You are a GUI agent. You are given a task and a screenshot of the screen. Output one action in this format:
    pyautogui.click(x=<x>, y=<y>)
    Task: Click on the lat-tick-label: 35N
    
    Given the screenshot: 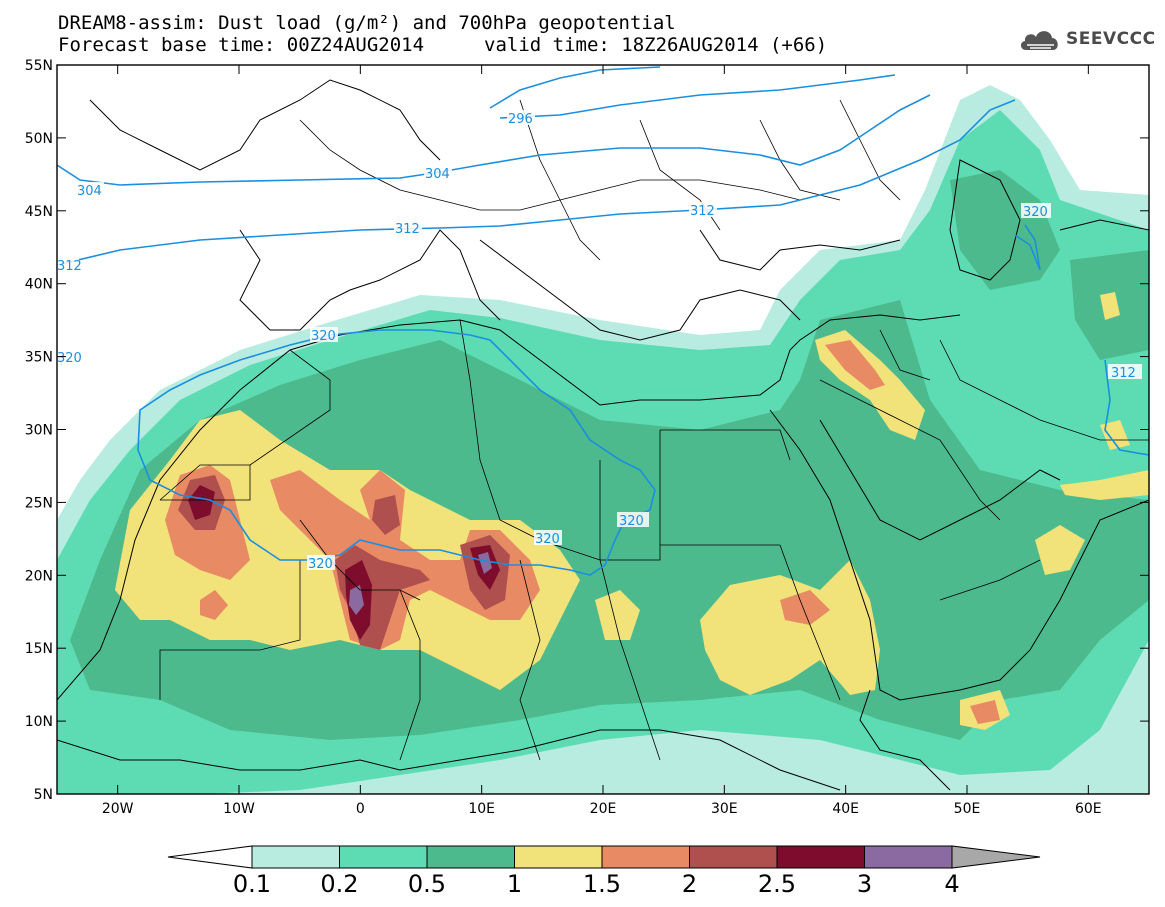 What is the action you would take?
    pyautogui.click(x=39, y=358)
    